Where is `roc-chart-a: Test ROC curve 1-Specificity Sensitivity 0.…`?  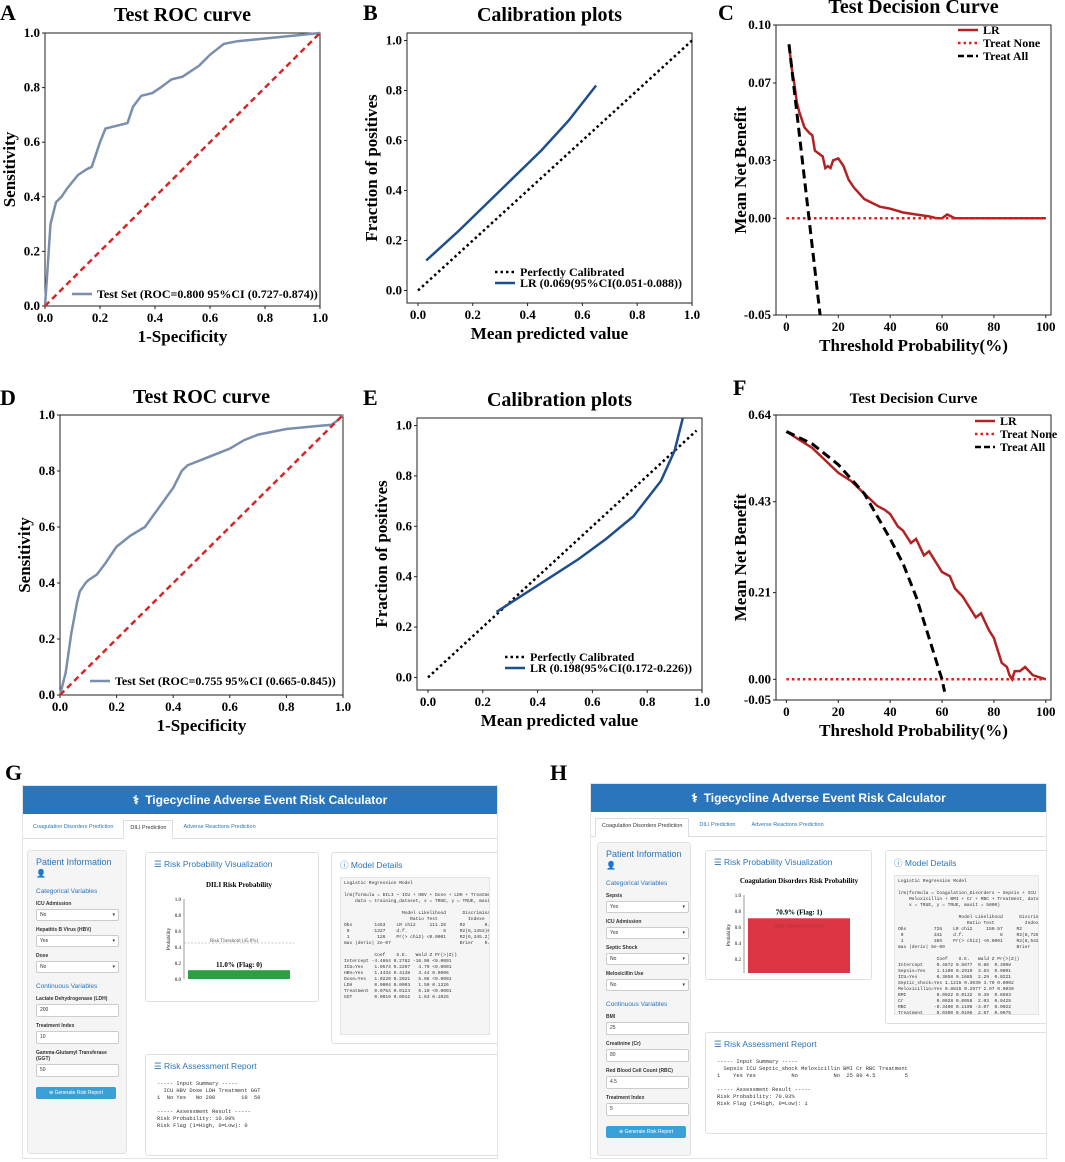 roc-chart-a: Test ROC curve 1-Specificity Sensitivity 0.… is located at coordinates (164, 175).